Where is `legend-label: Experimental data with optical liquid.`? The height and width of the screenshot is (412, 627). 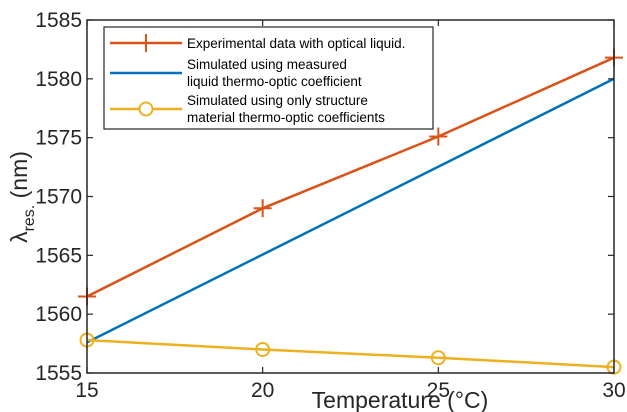 legend-label: Experimental data with optical liquid. is located at coordinates (296, 43).